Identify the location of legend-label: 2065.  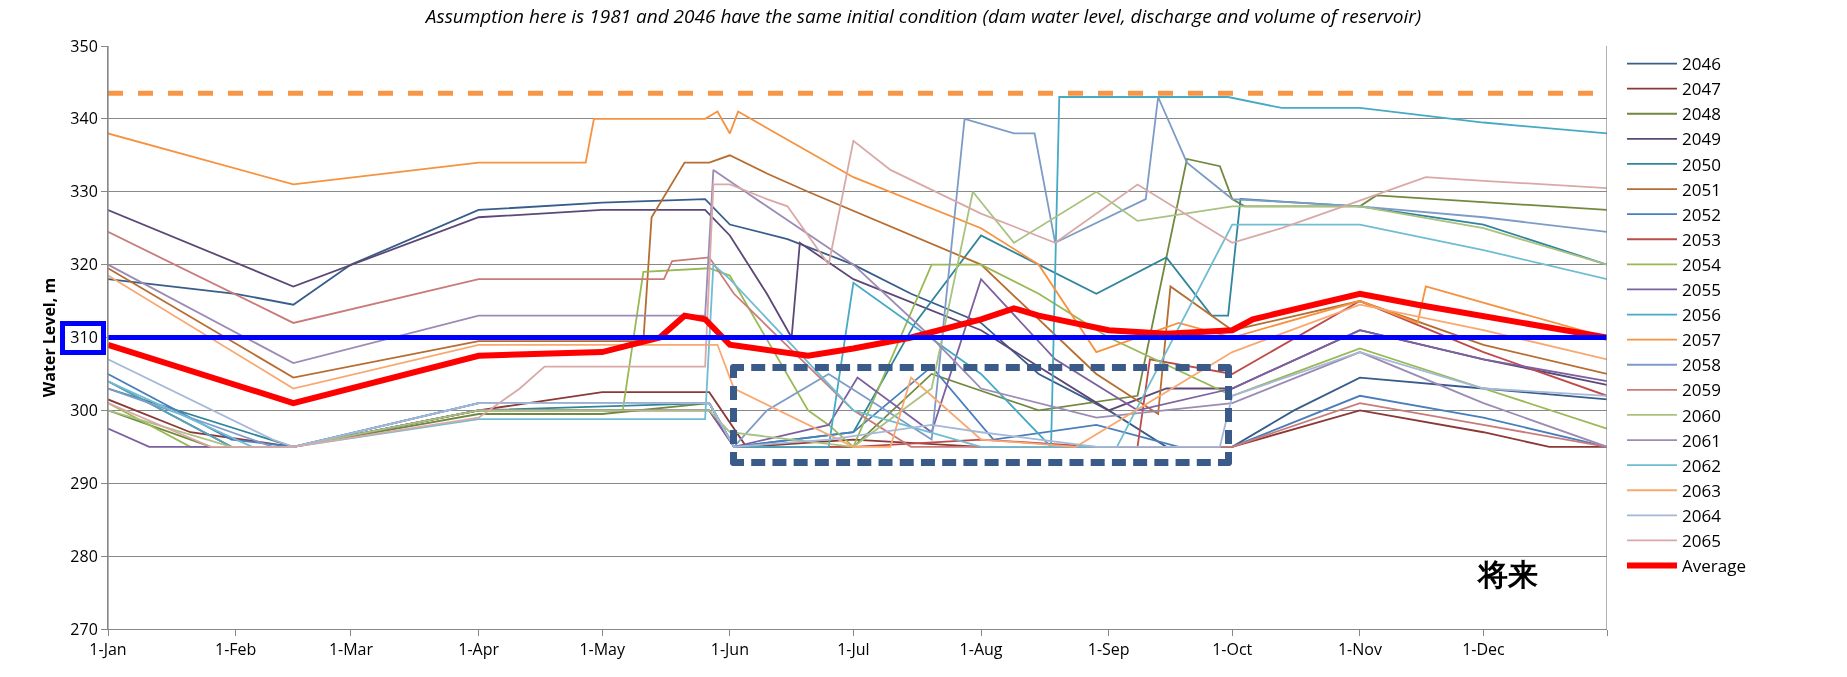
(1701, 541).